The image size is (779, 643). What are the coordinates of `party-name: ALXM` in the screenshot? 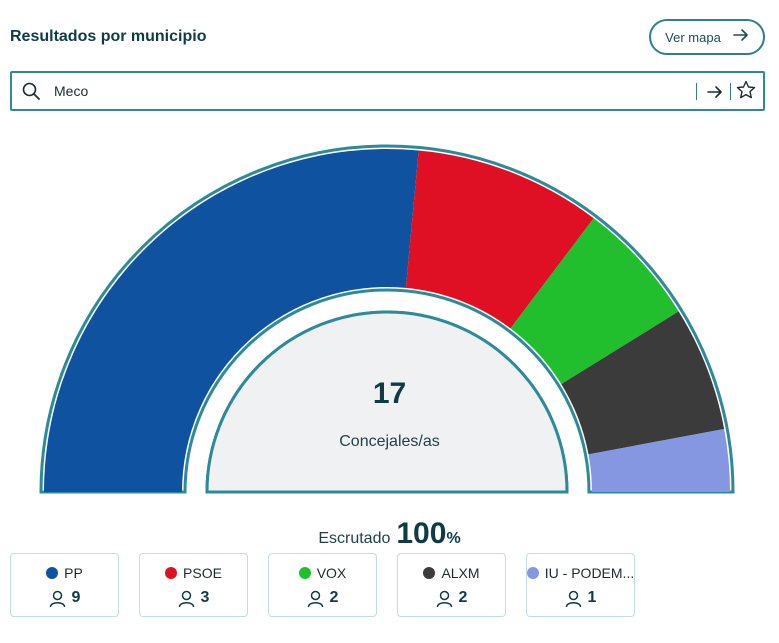 It's located at (460, 573).